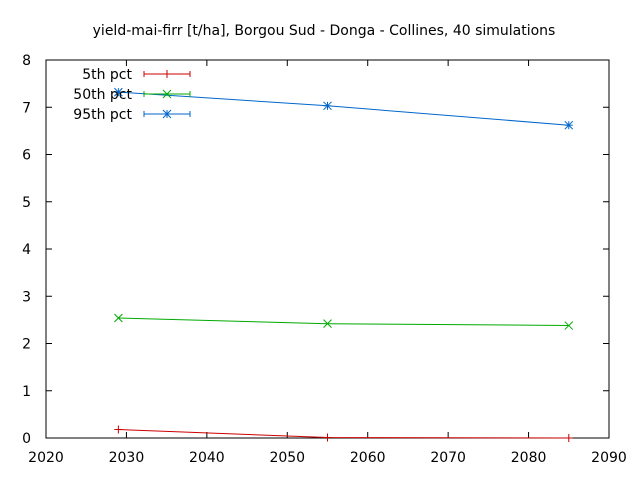  Describe the element at coordinates (368, 458) in the screenshot. I see `x-tick-label: 2060` at that location.